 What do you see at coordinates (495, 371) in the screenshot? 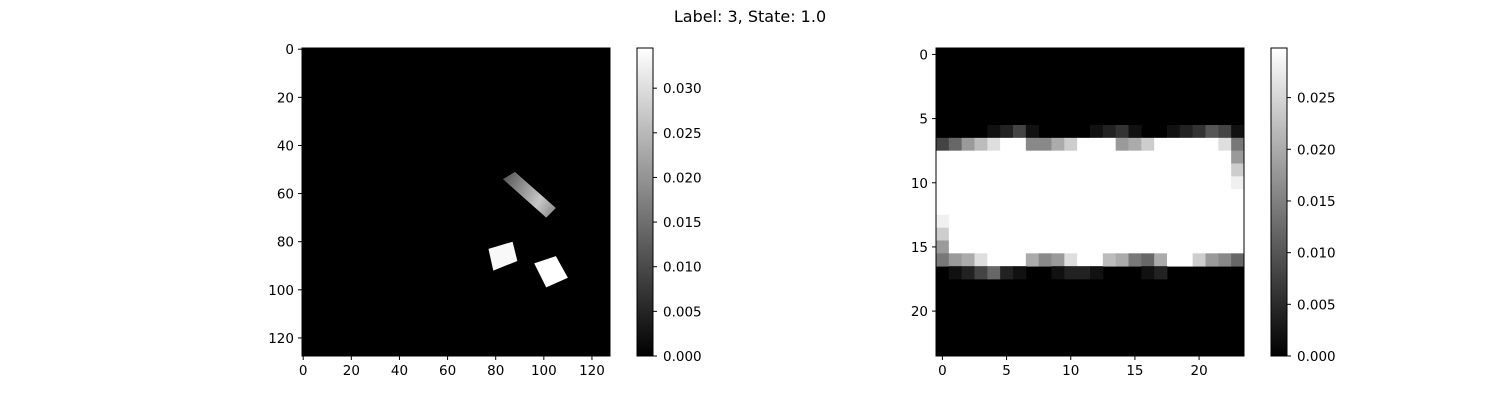
I see `x-tick-label: 80` at bounding box center [495, 371].